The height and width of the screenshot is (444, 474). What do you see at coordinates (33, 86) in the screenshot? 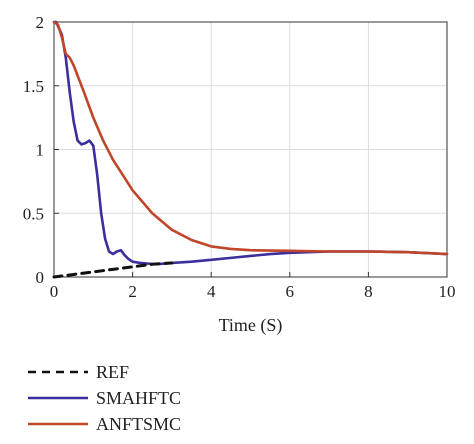
I see `y-tick-label: 1.5` at bounding box center [33, 86].